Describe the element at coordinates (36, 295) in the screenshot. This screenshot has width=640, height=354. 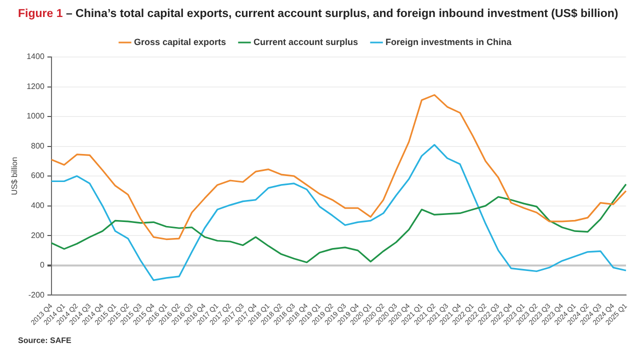
I see `y-tick-label: -200` at that location.